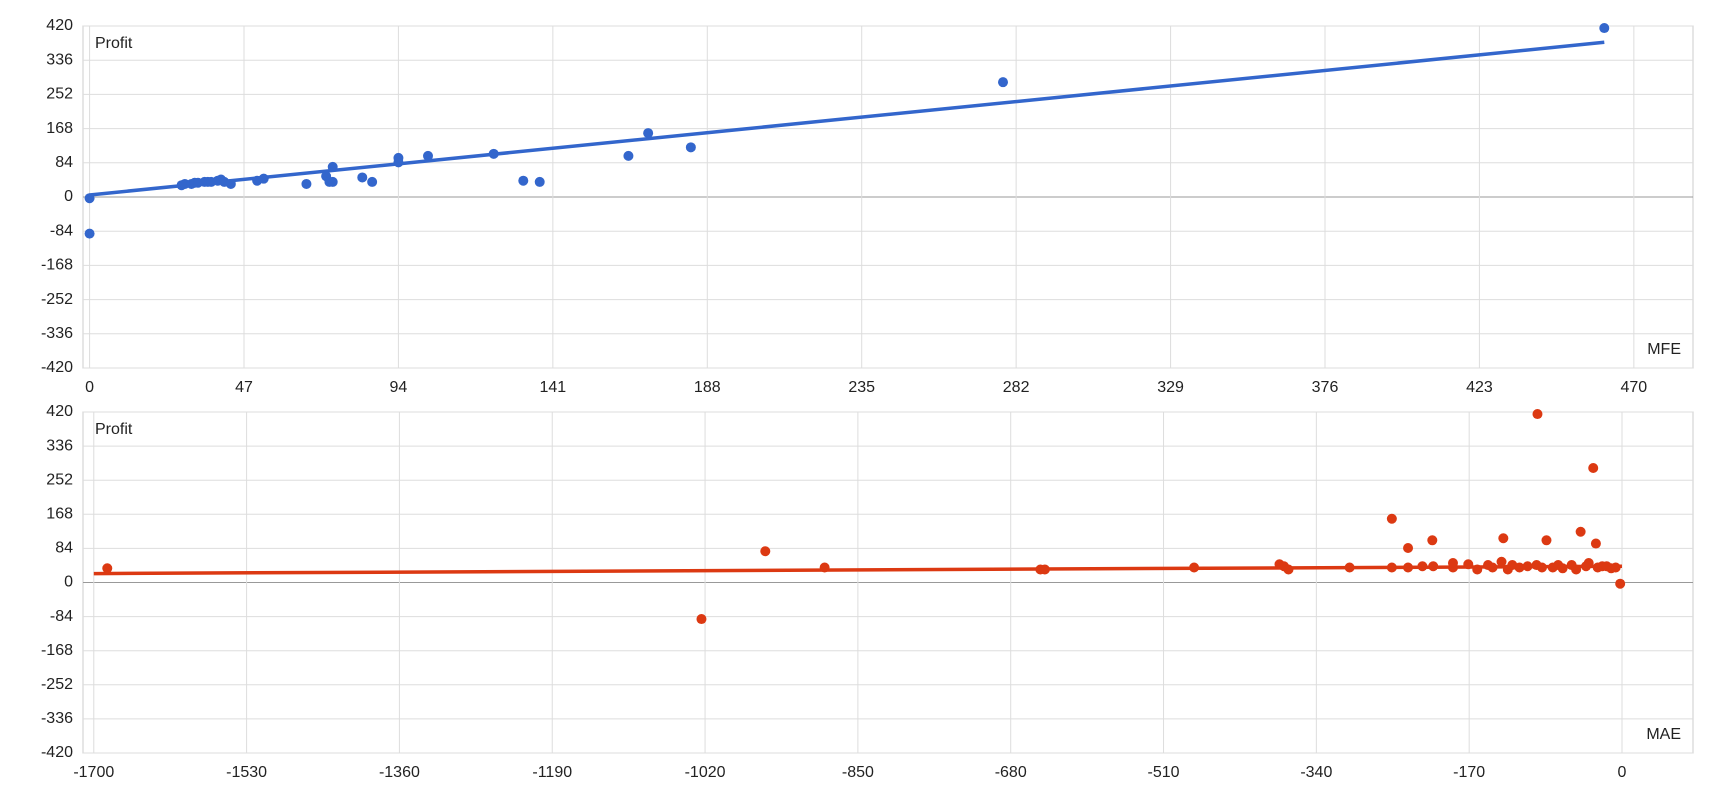 Image resolution: width=1720 pixels, height=800 pixels. I want to click on x-tick-label: 470, so click(1634, 387).